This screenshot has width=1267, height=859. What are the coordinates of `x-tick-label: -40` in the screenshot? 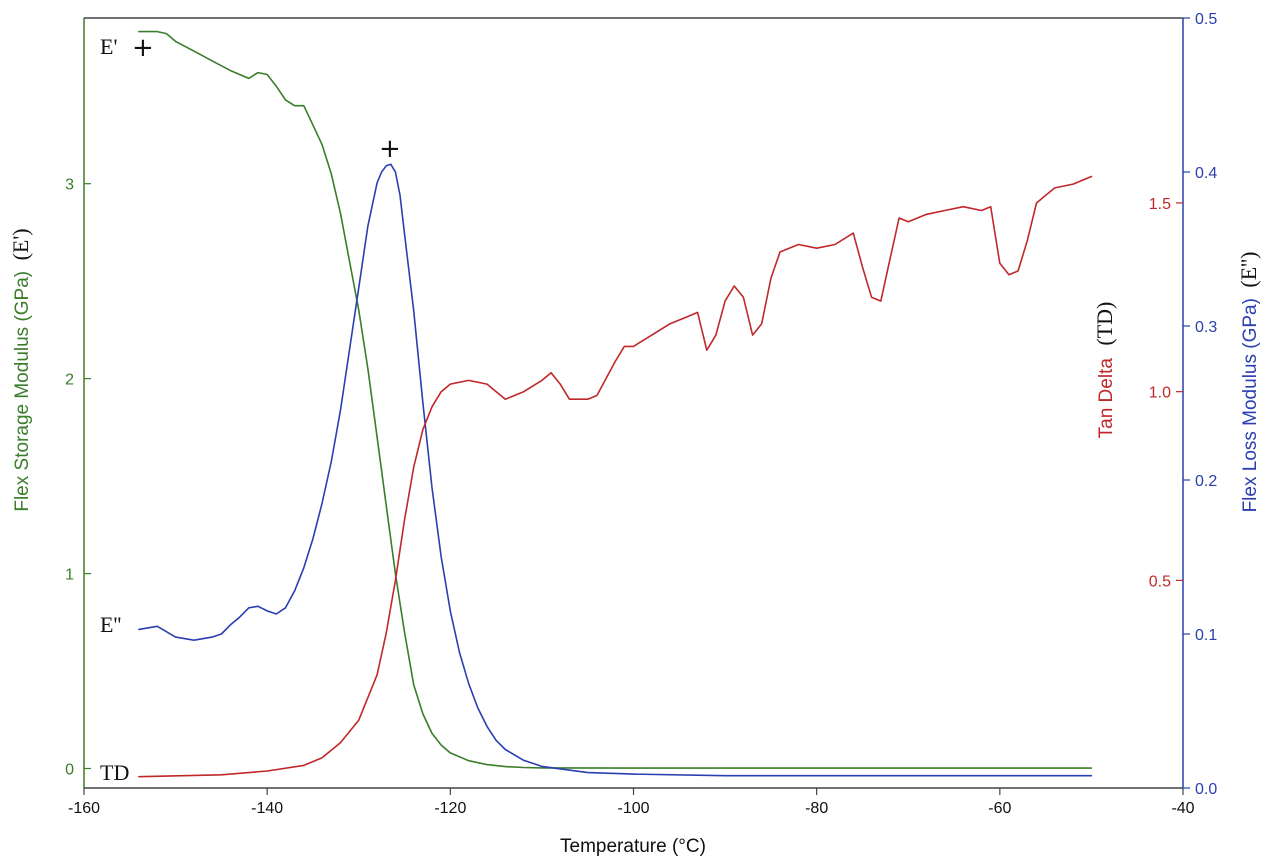 It's located at (1182, 808).